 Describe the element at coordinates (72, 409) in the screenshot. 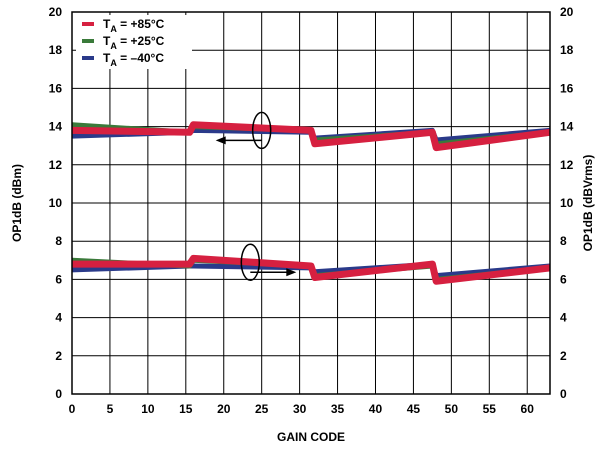

I see `x-tick-label: 0` at that location.